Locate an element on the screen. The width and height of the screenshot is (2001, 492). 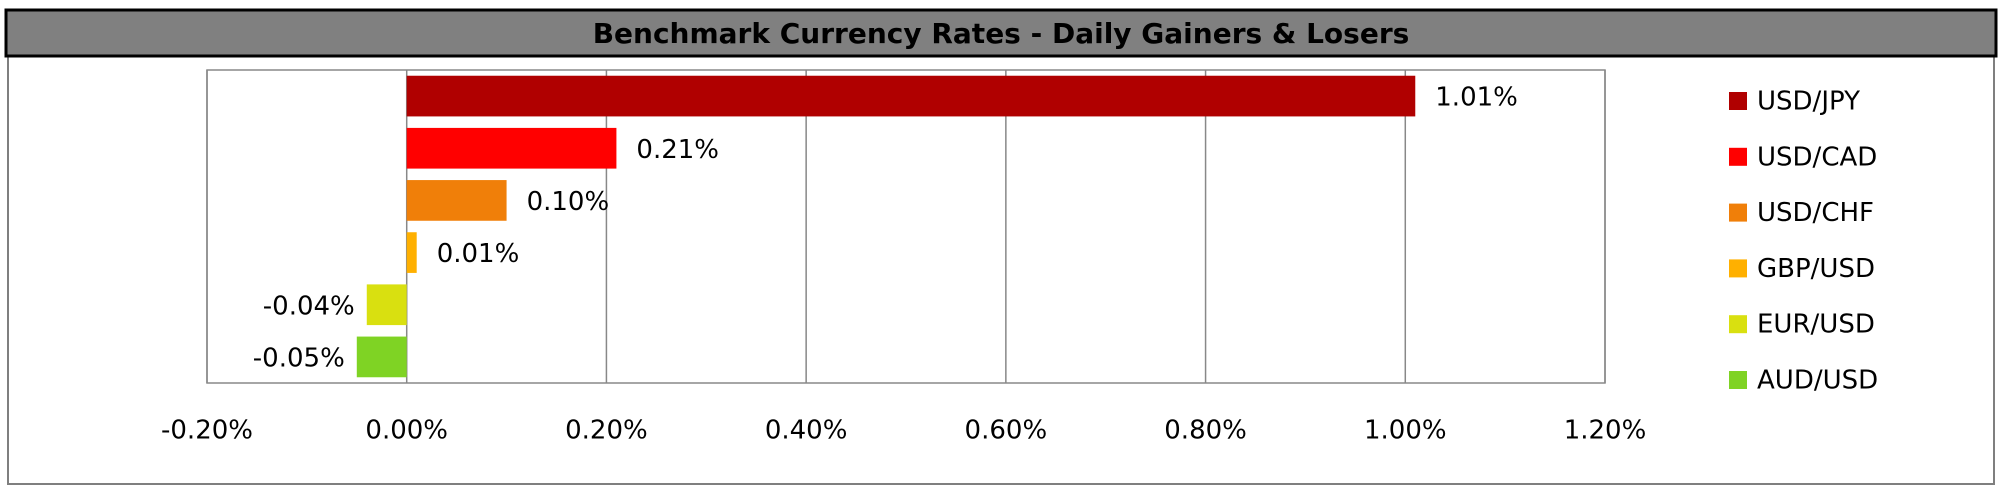
legend-label: USD/CAD is located at coordinates (1817, 157).